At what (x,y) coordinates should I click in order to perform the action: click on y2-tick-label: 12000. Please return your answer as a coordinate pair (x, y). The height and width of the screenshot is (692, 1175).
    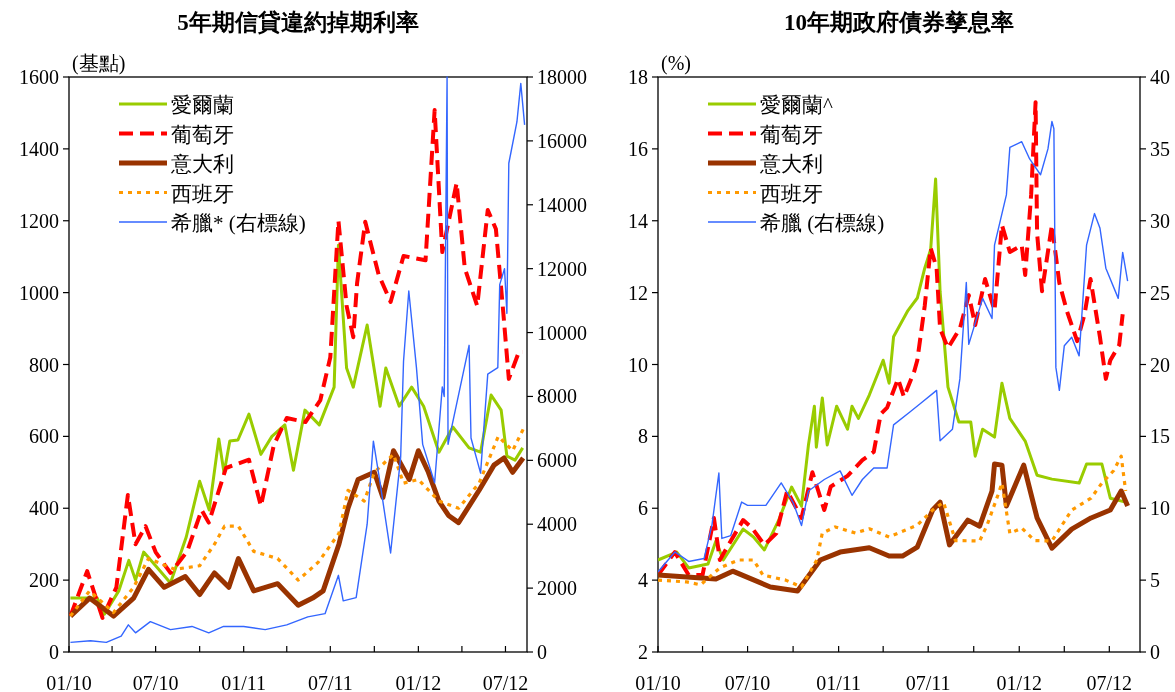
    Looking at the image, I should click on (562, 268).